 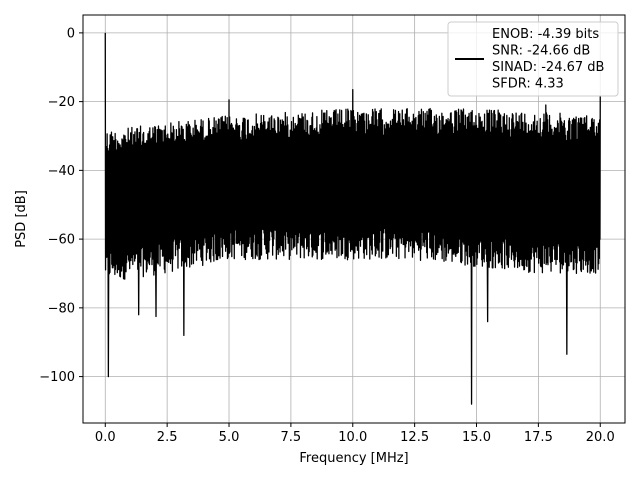 What do you see at coordinates (61, 102) in the screenshot?
I see `y-tick-label: −20` at bounding box center [61, 102].